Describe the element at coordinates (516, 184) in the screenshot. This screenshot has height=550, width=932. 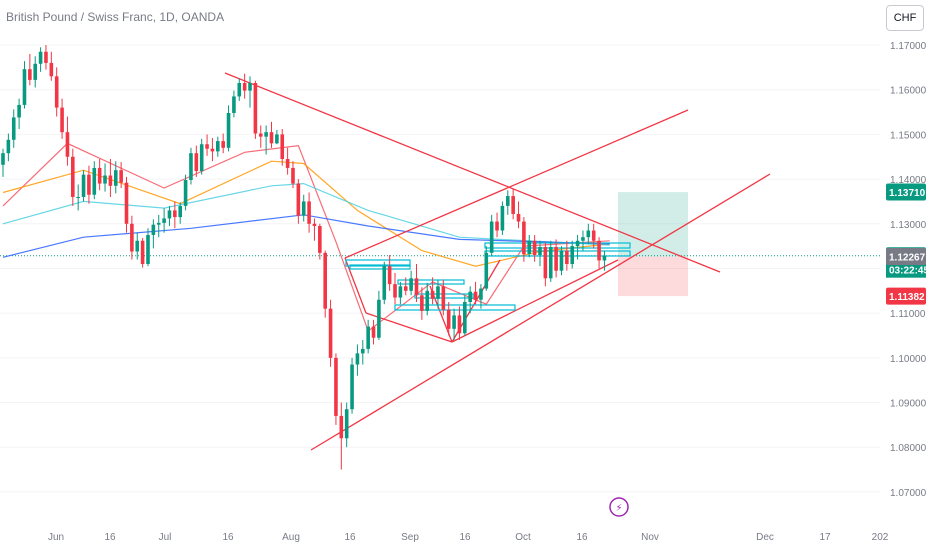
I see `trend-line` at that location.